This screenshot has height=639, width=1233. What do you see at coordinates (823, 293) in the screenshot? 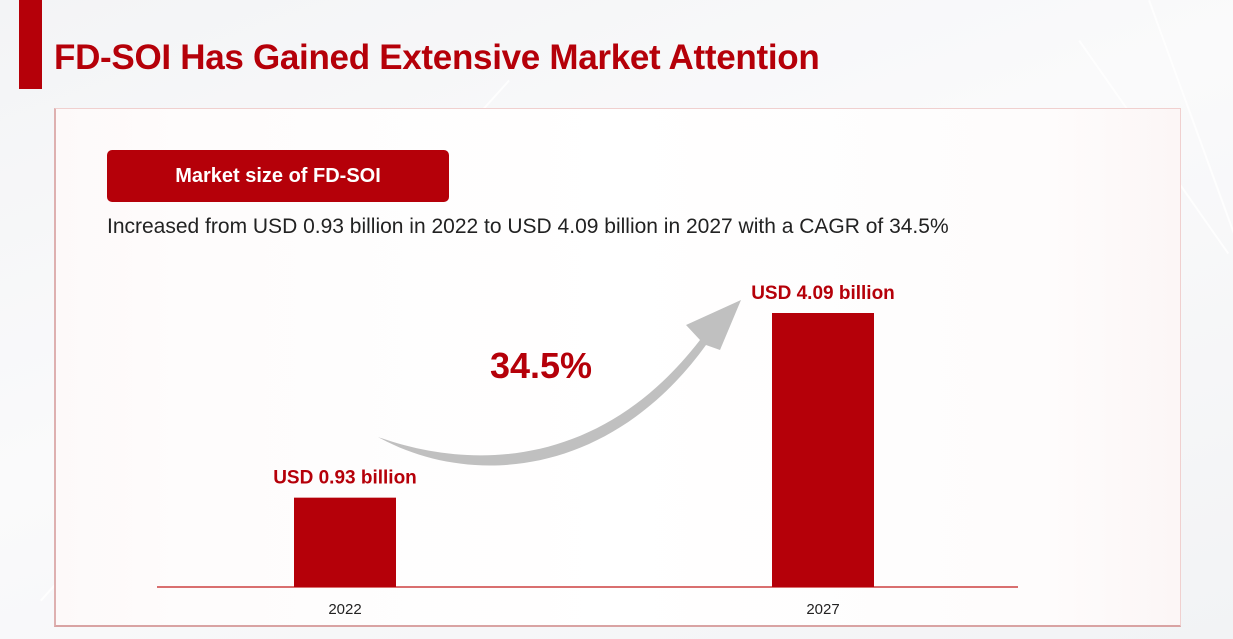
I see `data-label-2027: USD 4.09 billion` at bounding box center [823, 293].